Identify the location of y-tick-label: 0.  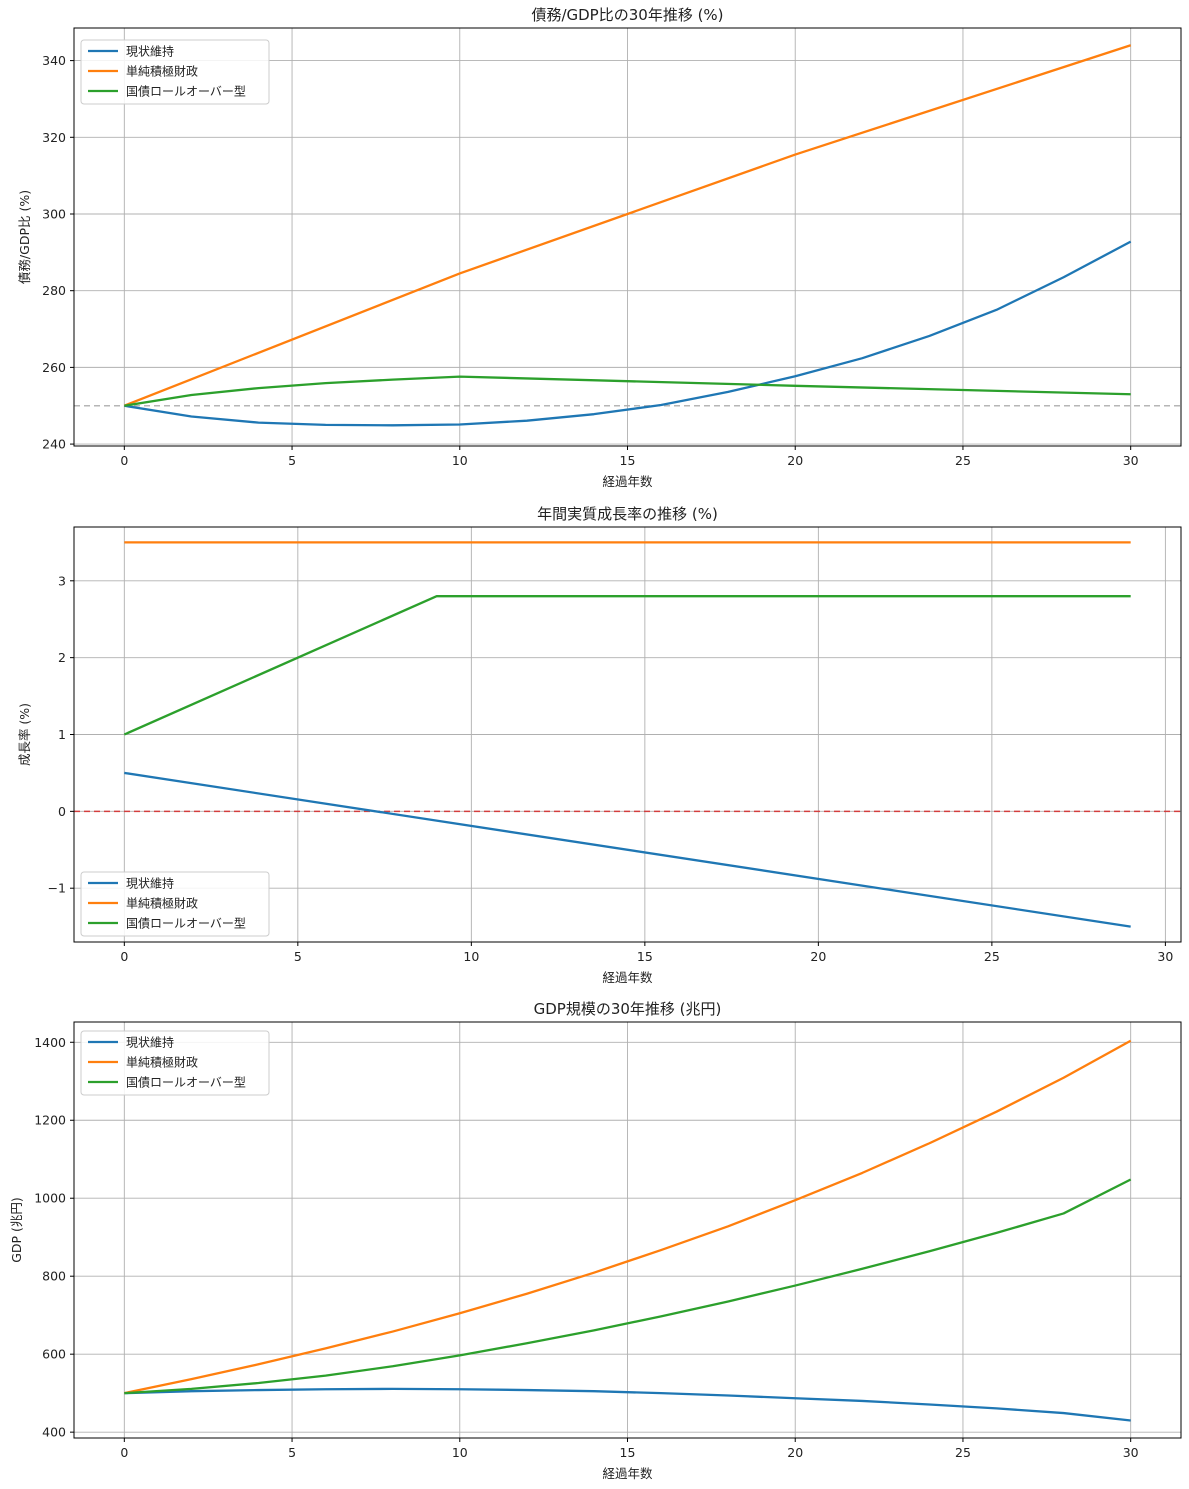
(62, 811).